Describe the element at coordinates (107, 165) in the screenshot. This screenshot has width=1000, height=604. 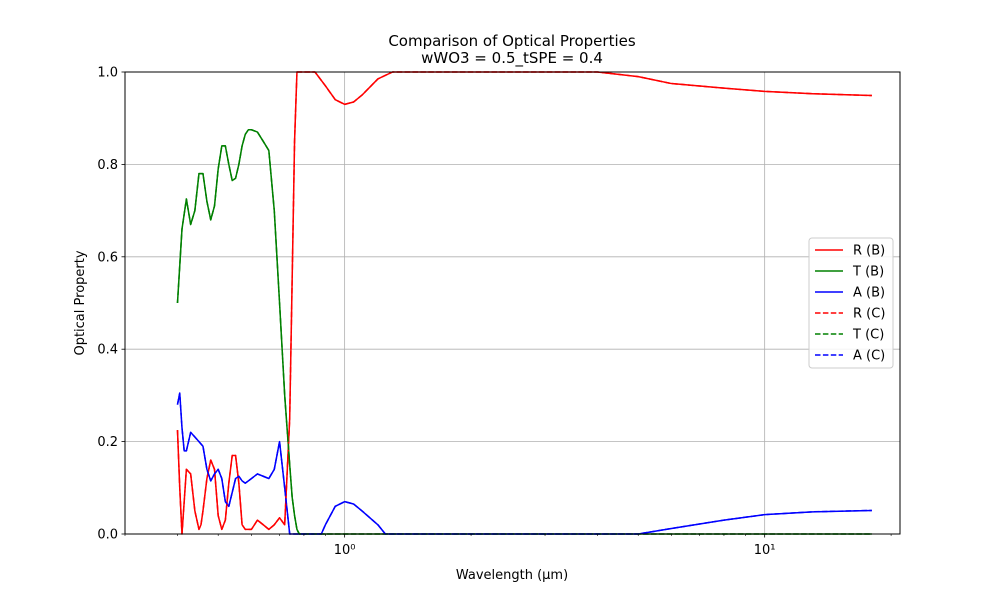
I see `y-tick-label: 0.8` at that location.